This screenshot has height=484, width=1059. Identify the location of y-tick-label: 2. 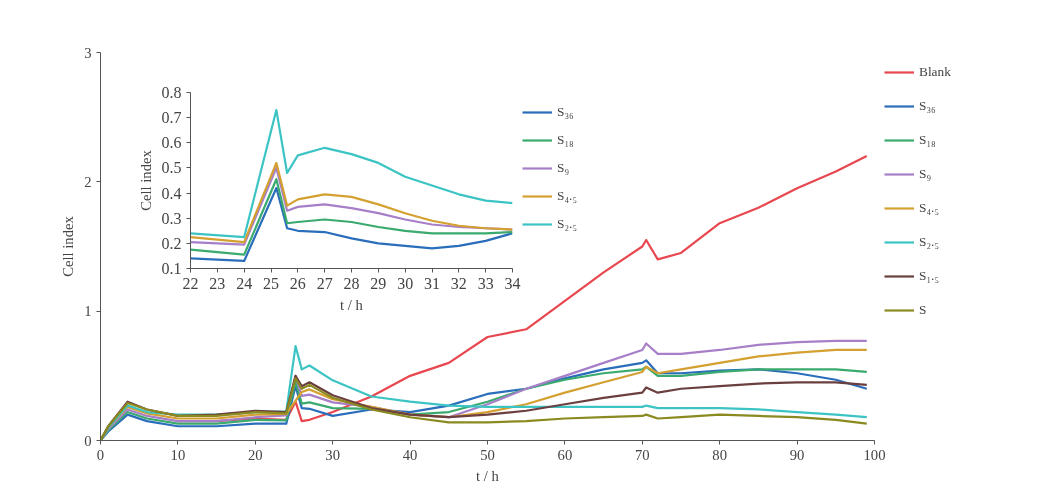
(88, 181).